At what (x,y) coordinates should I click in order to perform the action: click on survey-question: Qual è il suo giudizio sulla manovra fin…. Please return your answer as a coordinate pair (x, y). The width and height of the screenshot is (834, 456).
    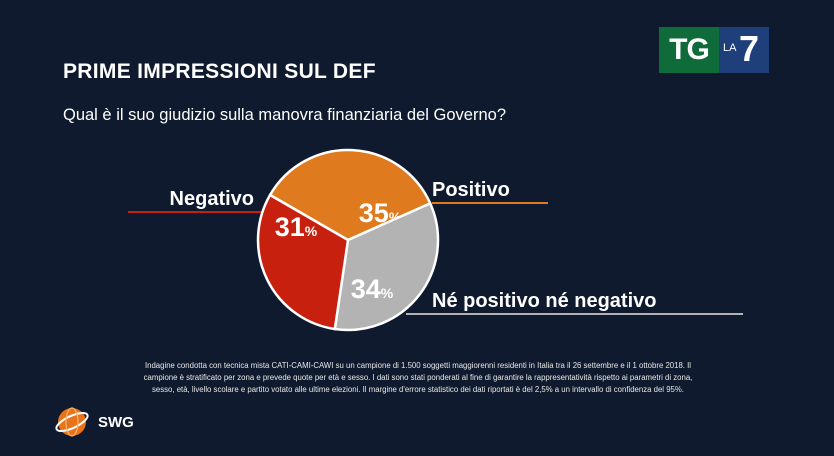
    Looking at the image, I should click on (284, 115).